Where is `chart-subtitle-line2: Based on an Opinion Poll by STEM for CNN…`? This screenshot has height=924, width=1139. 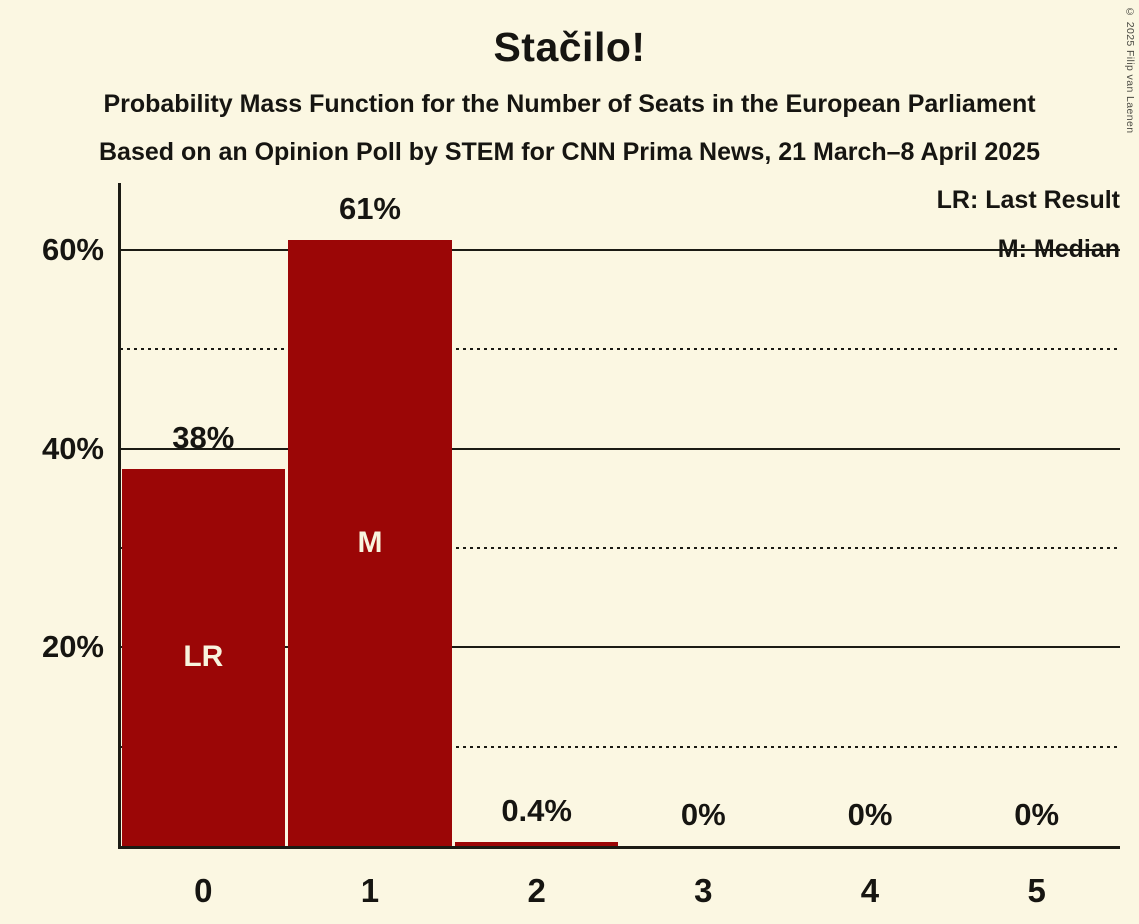
chart-subtitle-line2: Based on an Opinion Poll by STEM for CNN… is located at coordinates (569, 152).